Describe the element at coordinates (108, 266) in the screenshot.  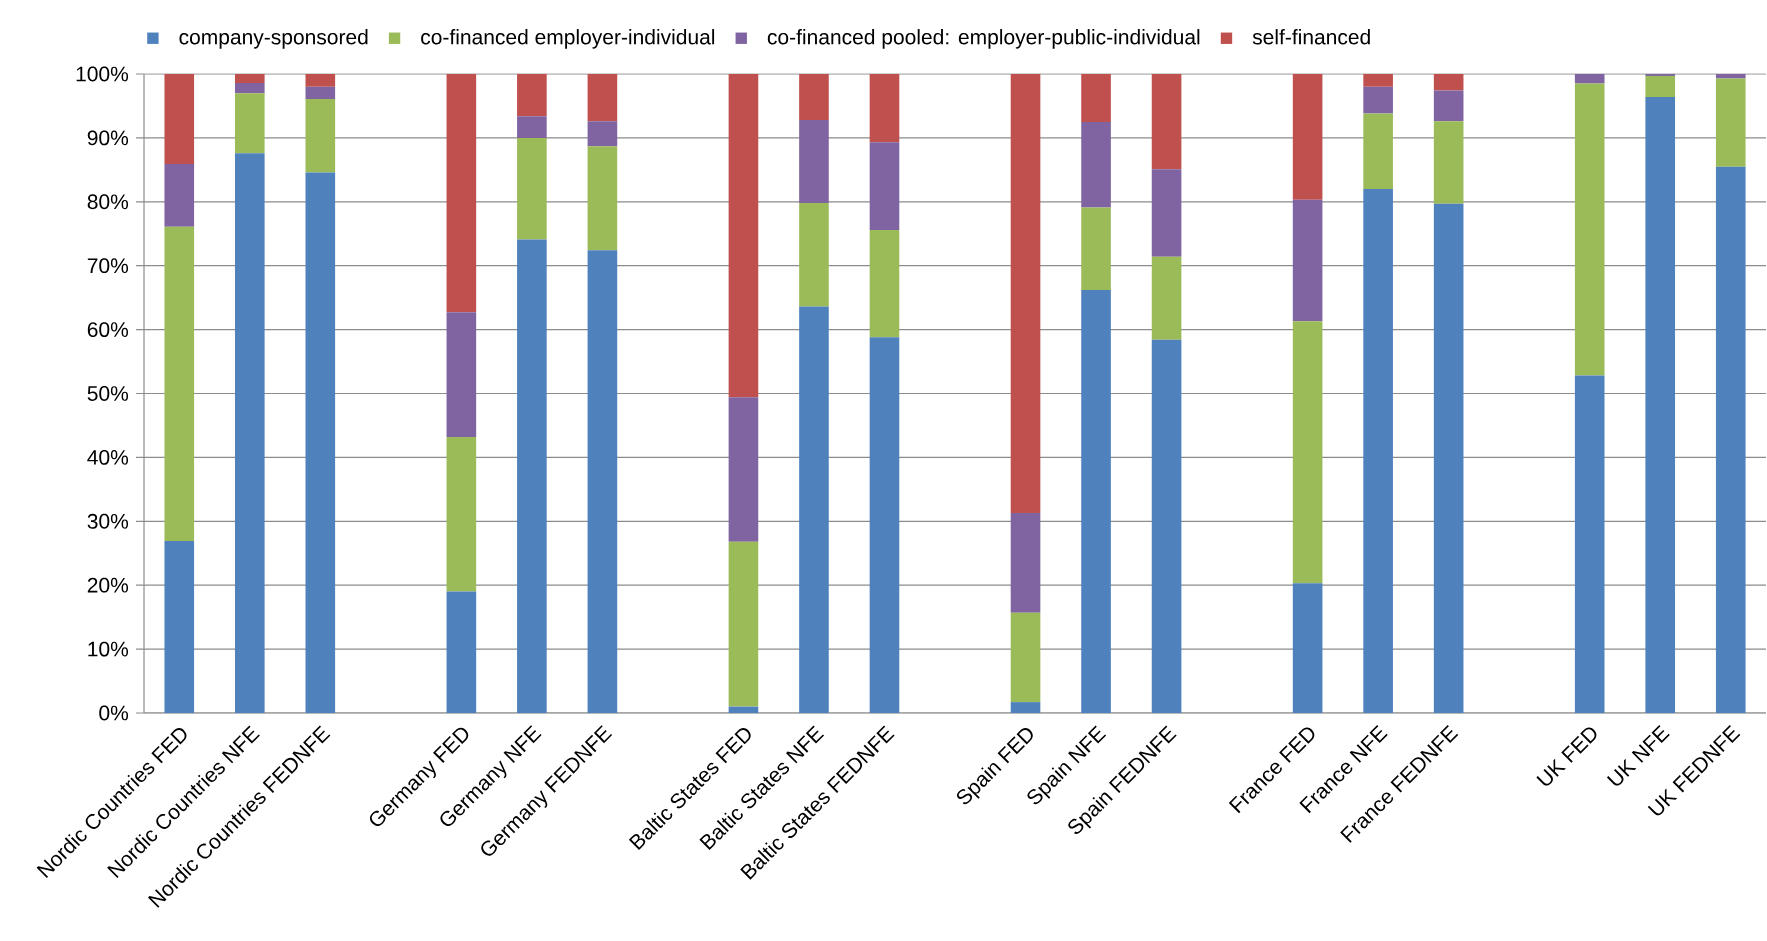
I see `y-tick-label: 70%` at that location.